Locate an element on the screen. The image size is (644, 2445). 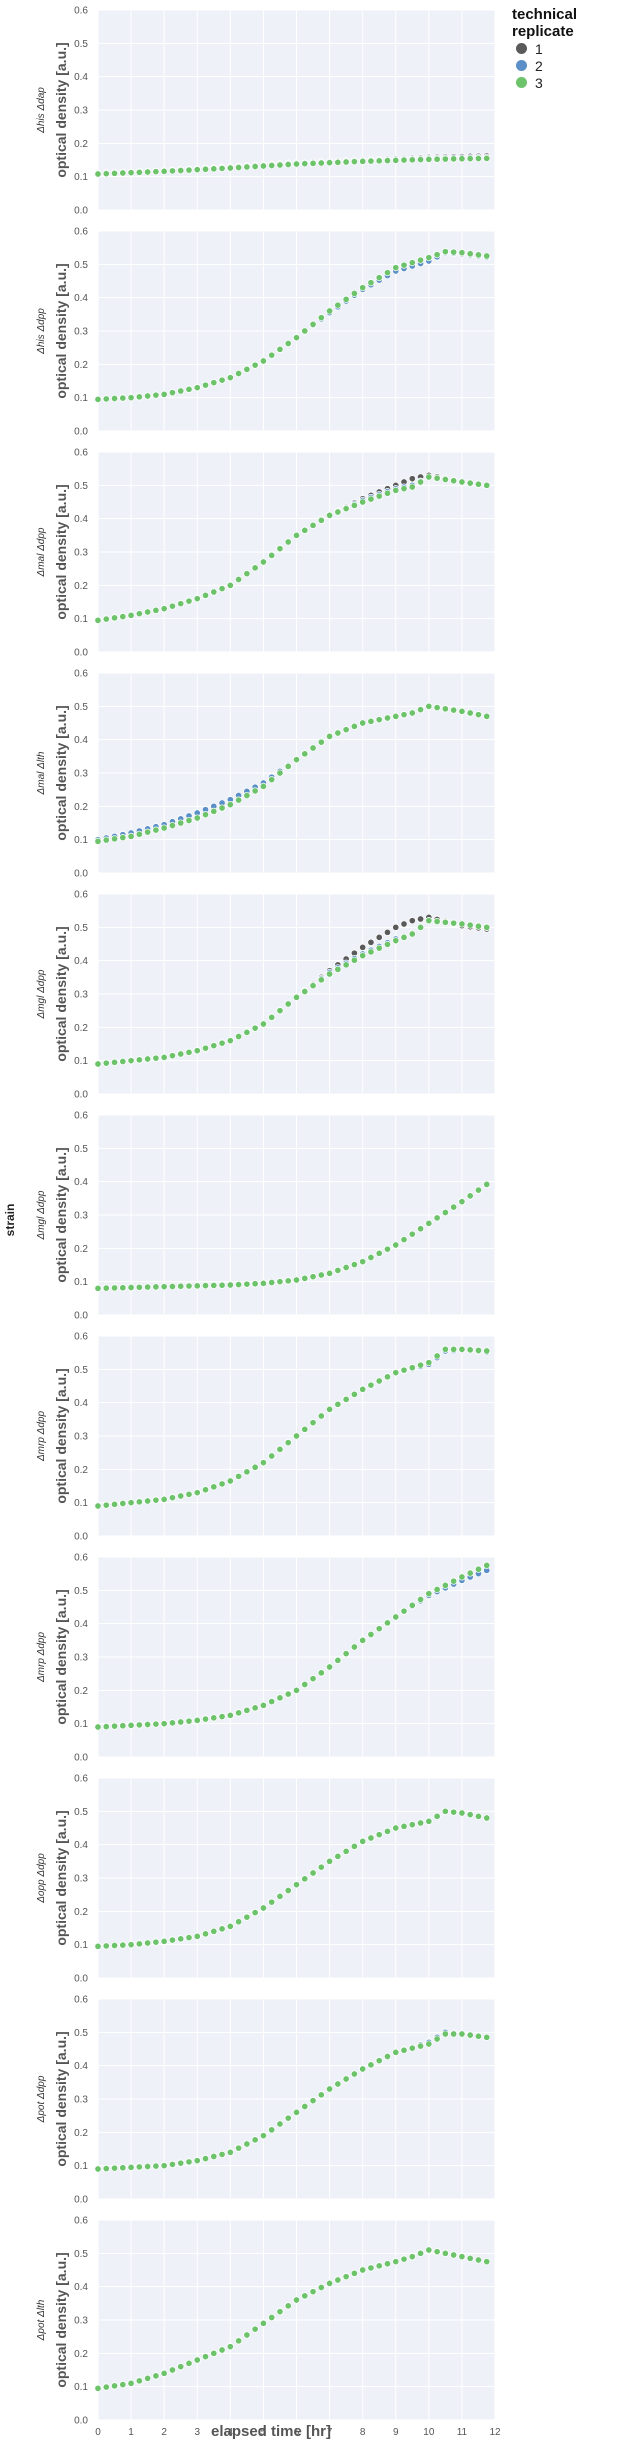
x-tick-label: 1 is located at coordinates (131, 2432).